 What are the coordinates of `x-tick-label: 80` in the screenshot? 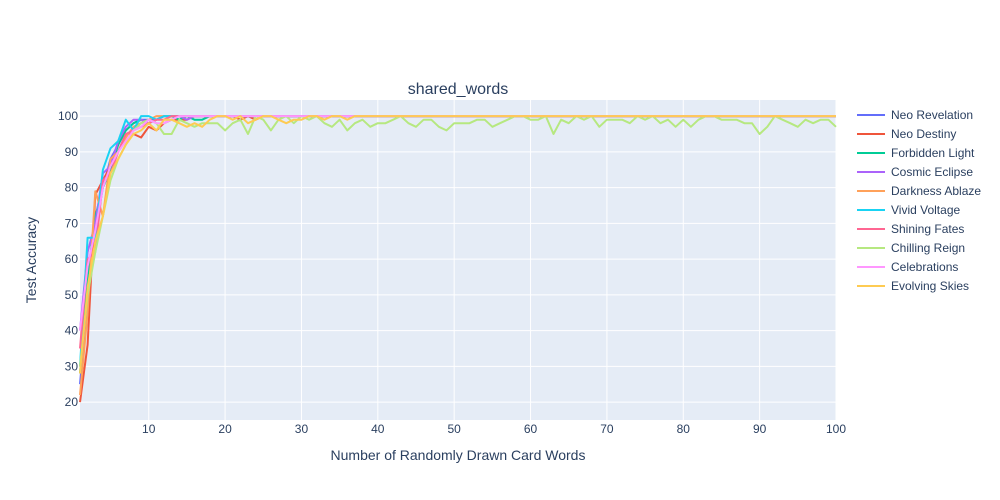 It's located at (684, 429).